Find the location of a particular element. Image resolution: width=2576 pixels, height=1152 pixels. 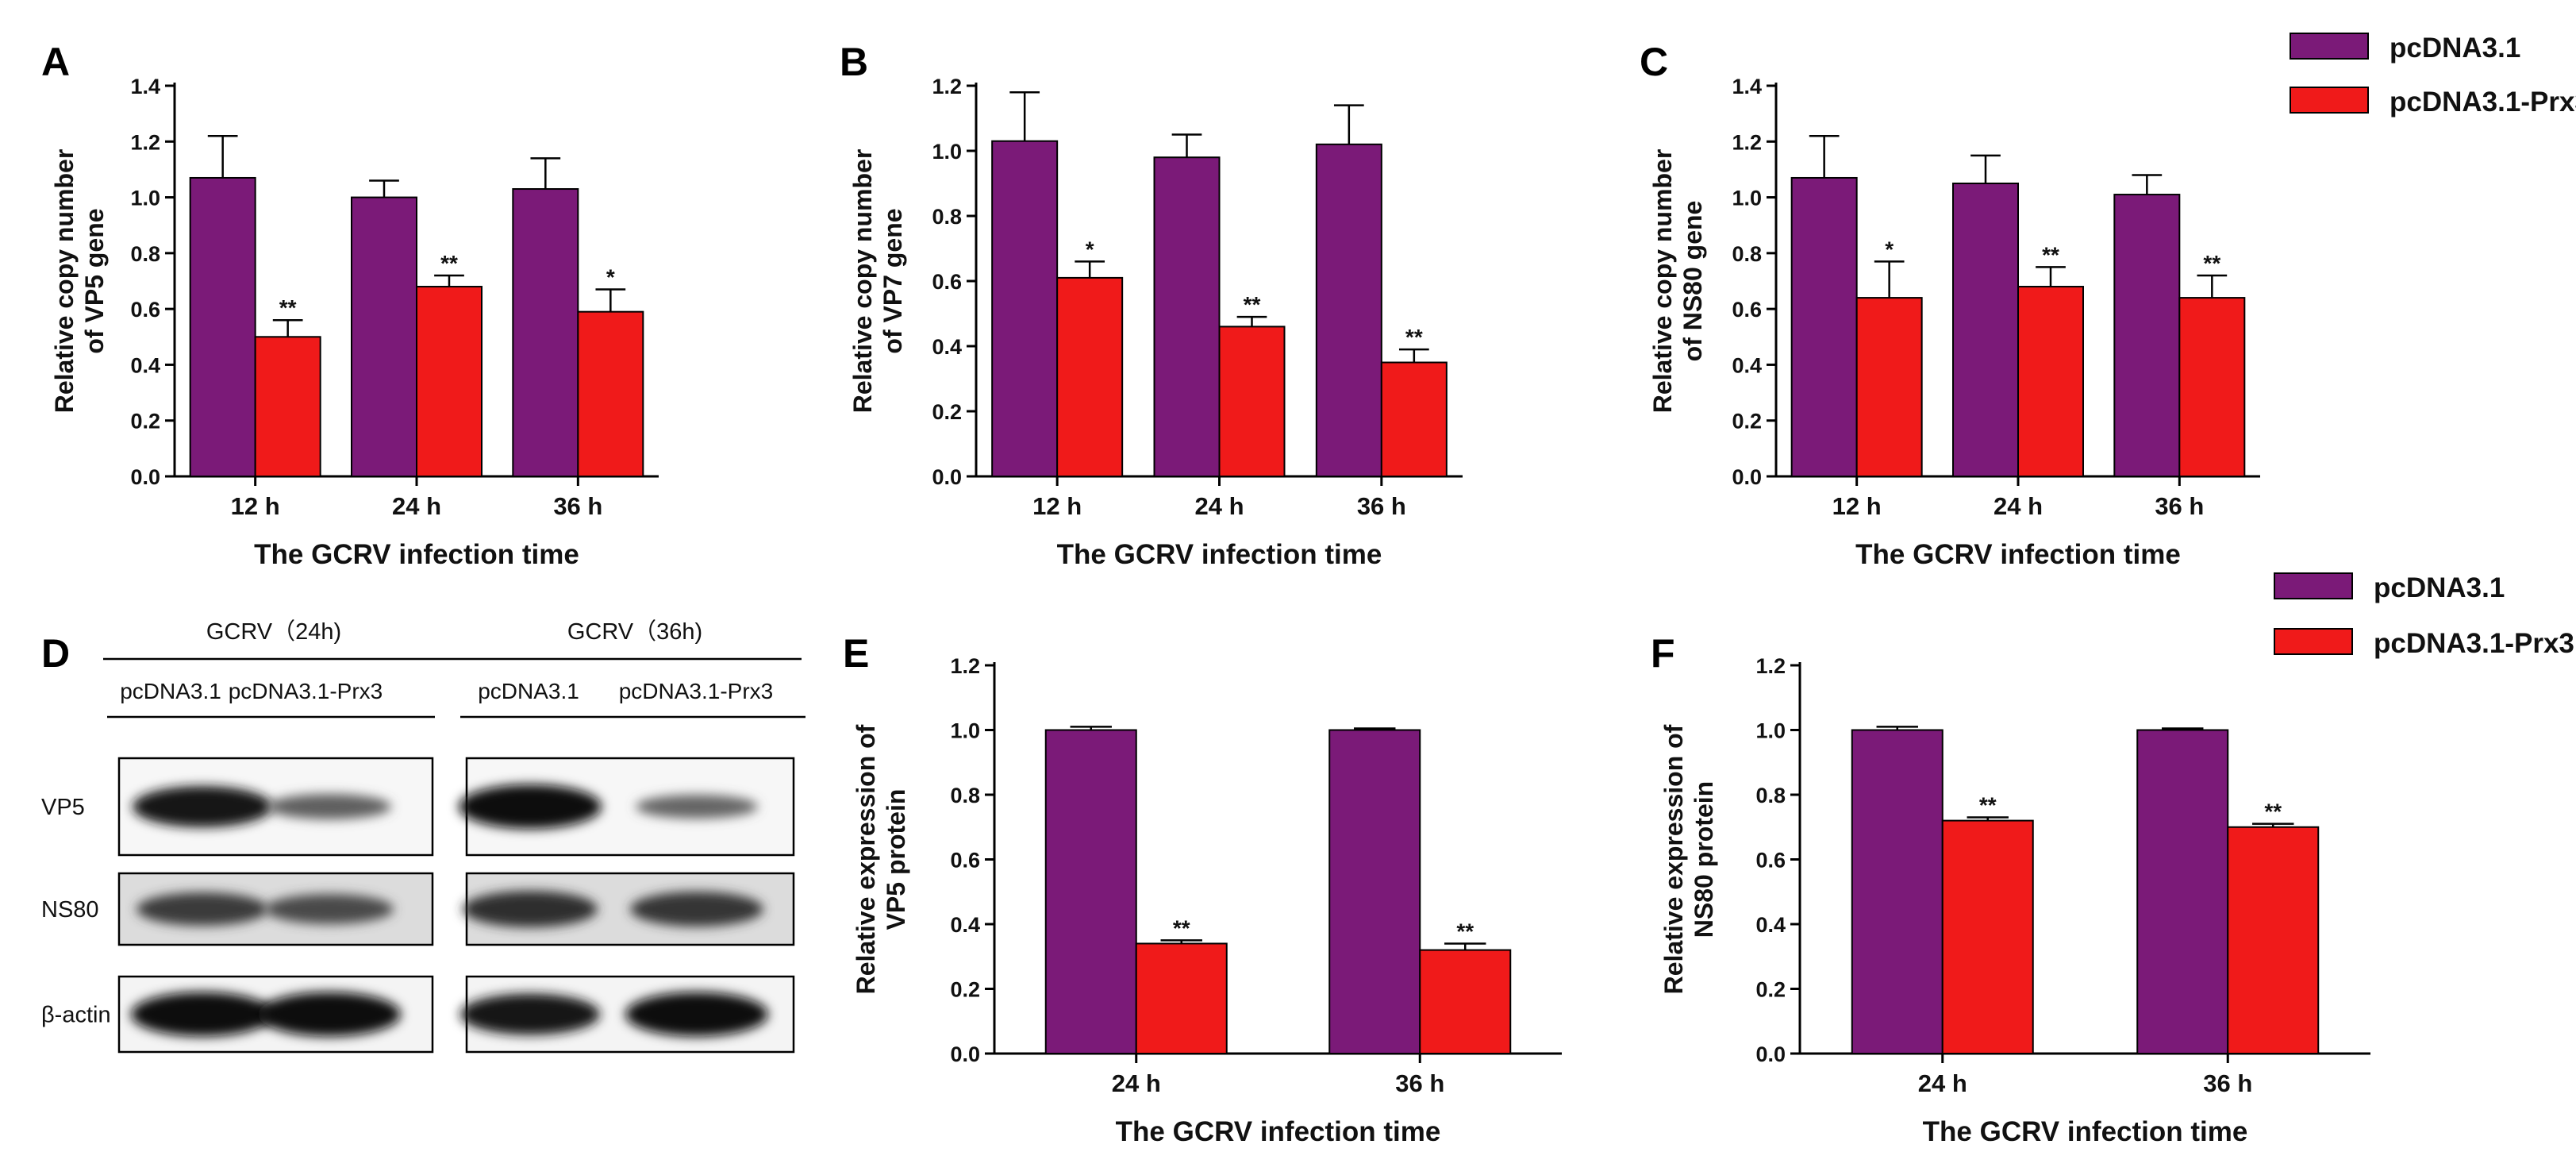

y-axis-title-line: Relative expression of is located at coordinates (866, 859).